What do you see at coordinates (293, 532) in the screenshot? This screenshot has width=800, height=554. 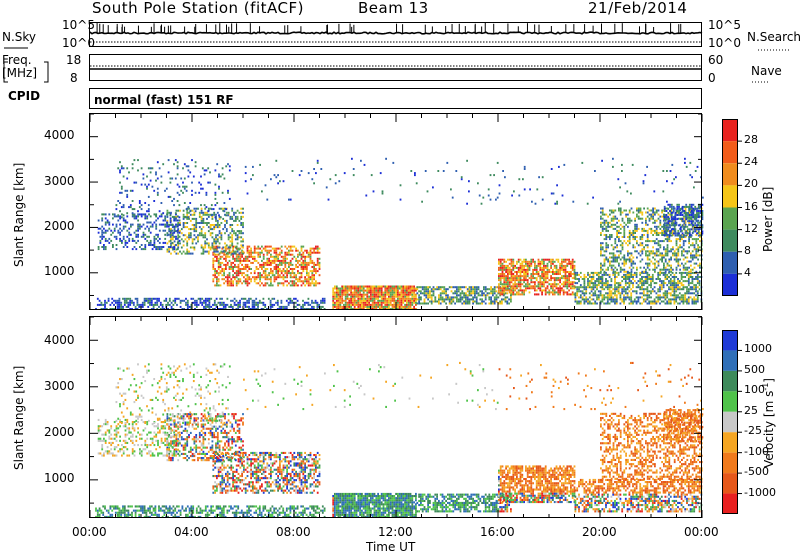 I see `xtick-0800: 08:00` at bounding box center [293, 532].